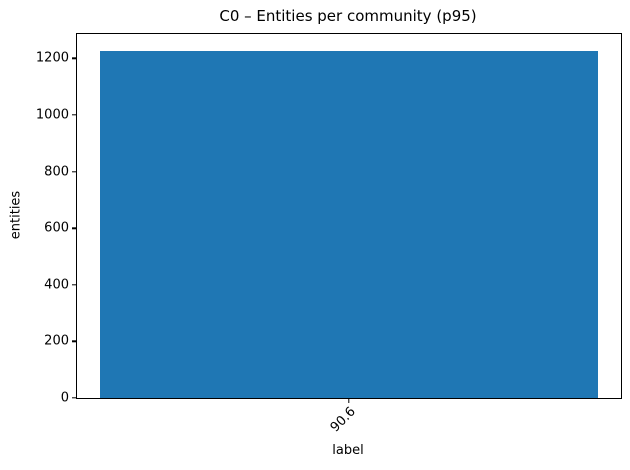  What do you see at coordinates (56, 285) in the screenshot?
I see `y-tick-label: 400` at bounding box center [56, 285].